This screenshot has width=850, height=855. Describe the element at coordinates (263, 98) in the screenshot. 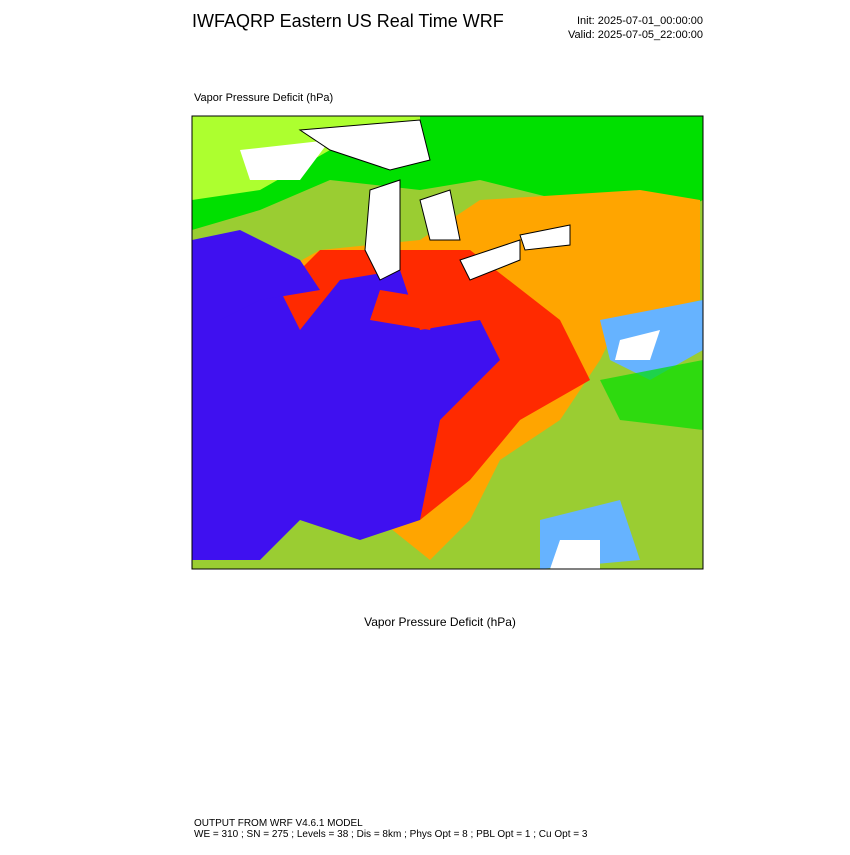

I see `map-label: Vapor Pressure Deficit (hPa)` at that location.